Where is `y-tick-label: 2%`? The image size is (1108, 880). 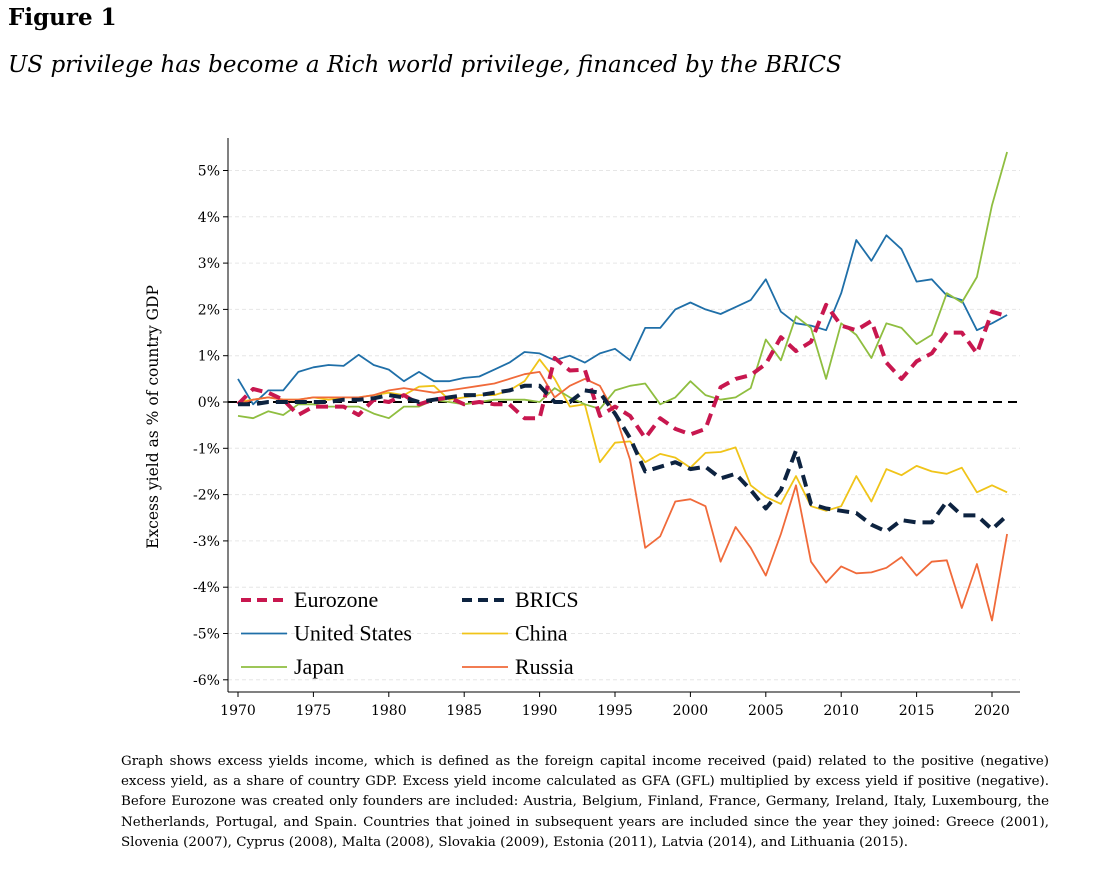
y-tick-label: 2% is located at coordinates (209, 310).